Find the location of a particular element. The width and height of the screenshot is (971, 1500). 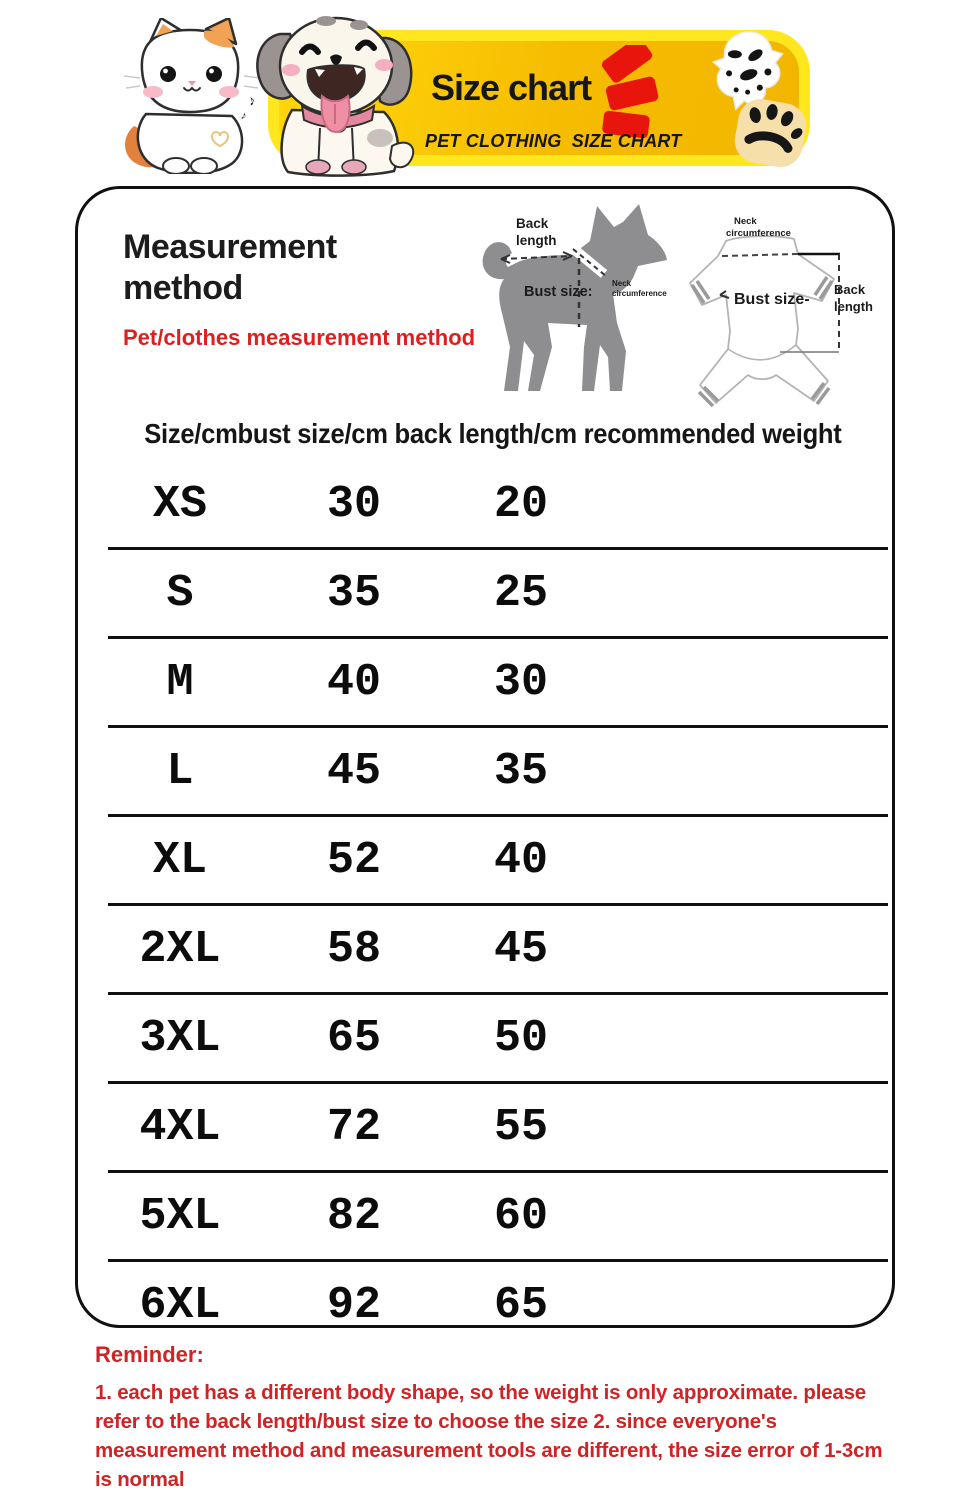

table-row: L 45 35 is located at coordinates (498, 772).